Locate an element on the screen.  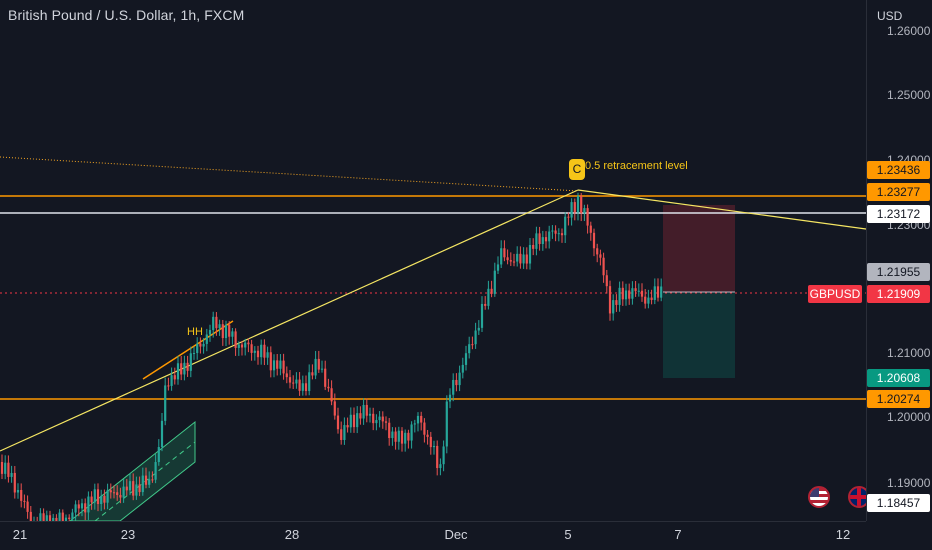
uk-flag-cross-h is located at coordinates (858, 497).